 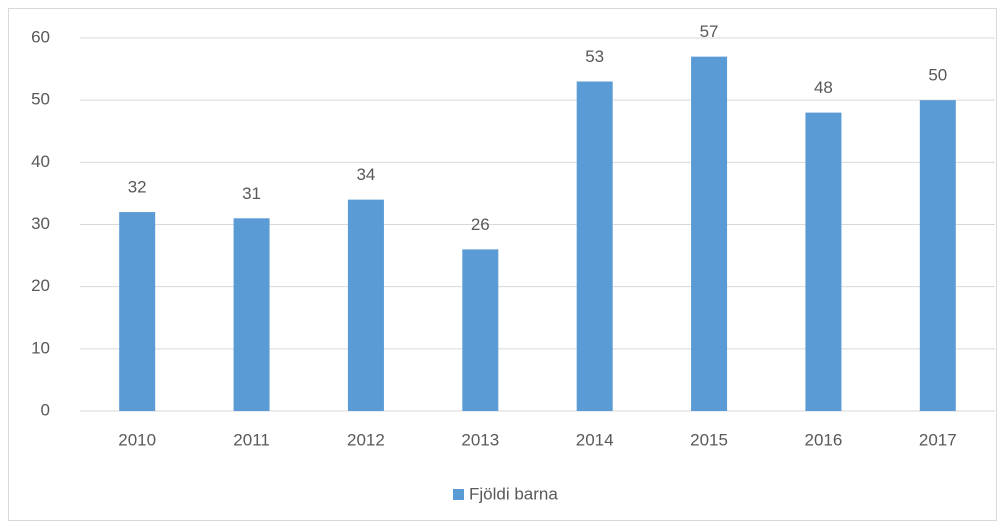 What do you see at coordinates (594, 56) in the screenshot?
I see `data-label: 53` at bounding box center [594, 56].